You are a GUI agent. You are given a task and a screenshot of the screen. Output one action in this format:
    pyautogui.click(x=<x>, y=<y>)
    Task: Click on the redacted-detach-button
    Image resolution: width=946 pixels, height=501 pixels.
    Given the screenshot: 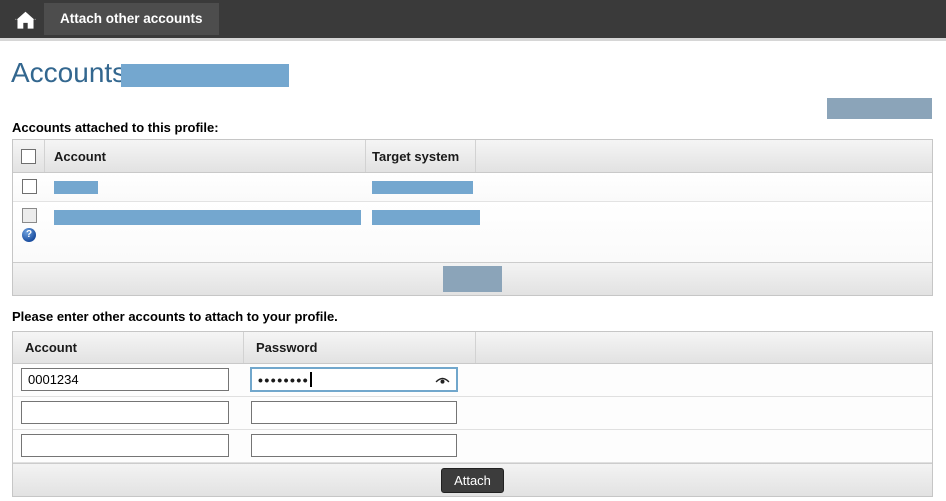 What is the action you would take?
    pyautogui.click(x=472, y=279)
    